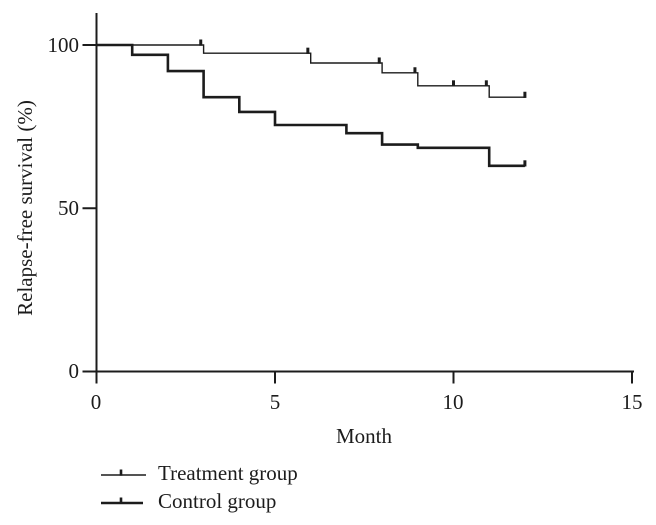  Describe the element at coordinates (122, 501) in the screenshot. I see `control-line-icon` at that location.